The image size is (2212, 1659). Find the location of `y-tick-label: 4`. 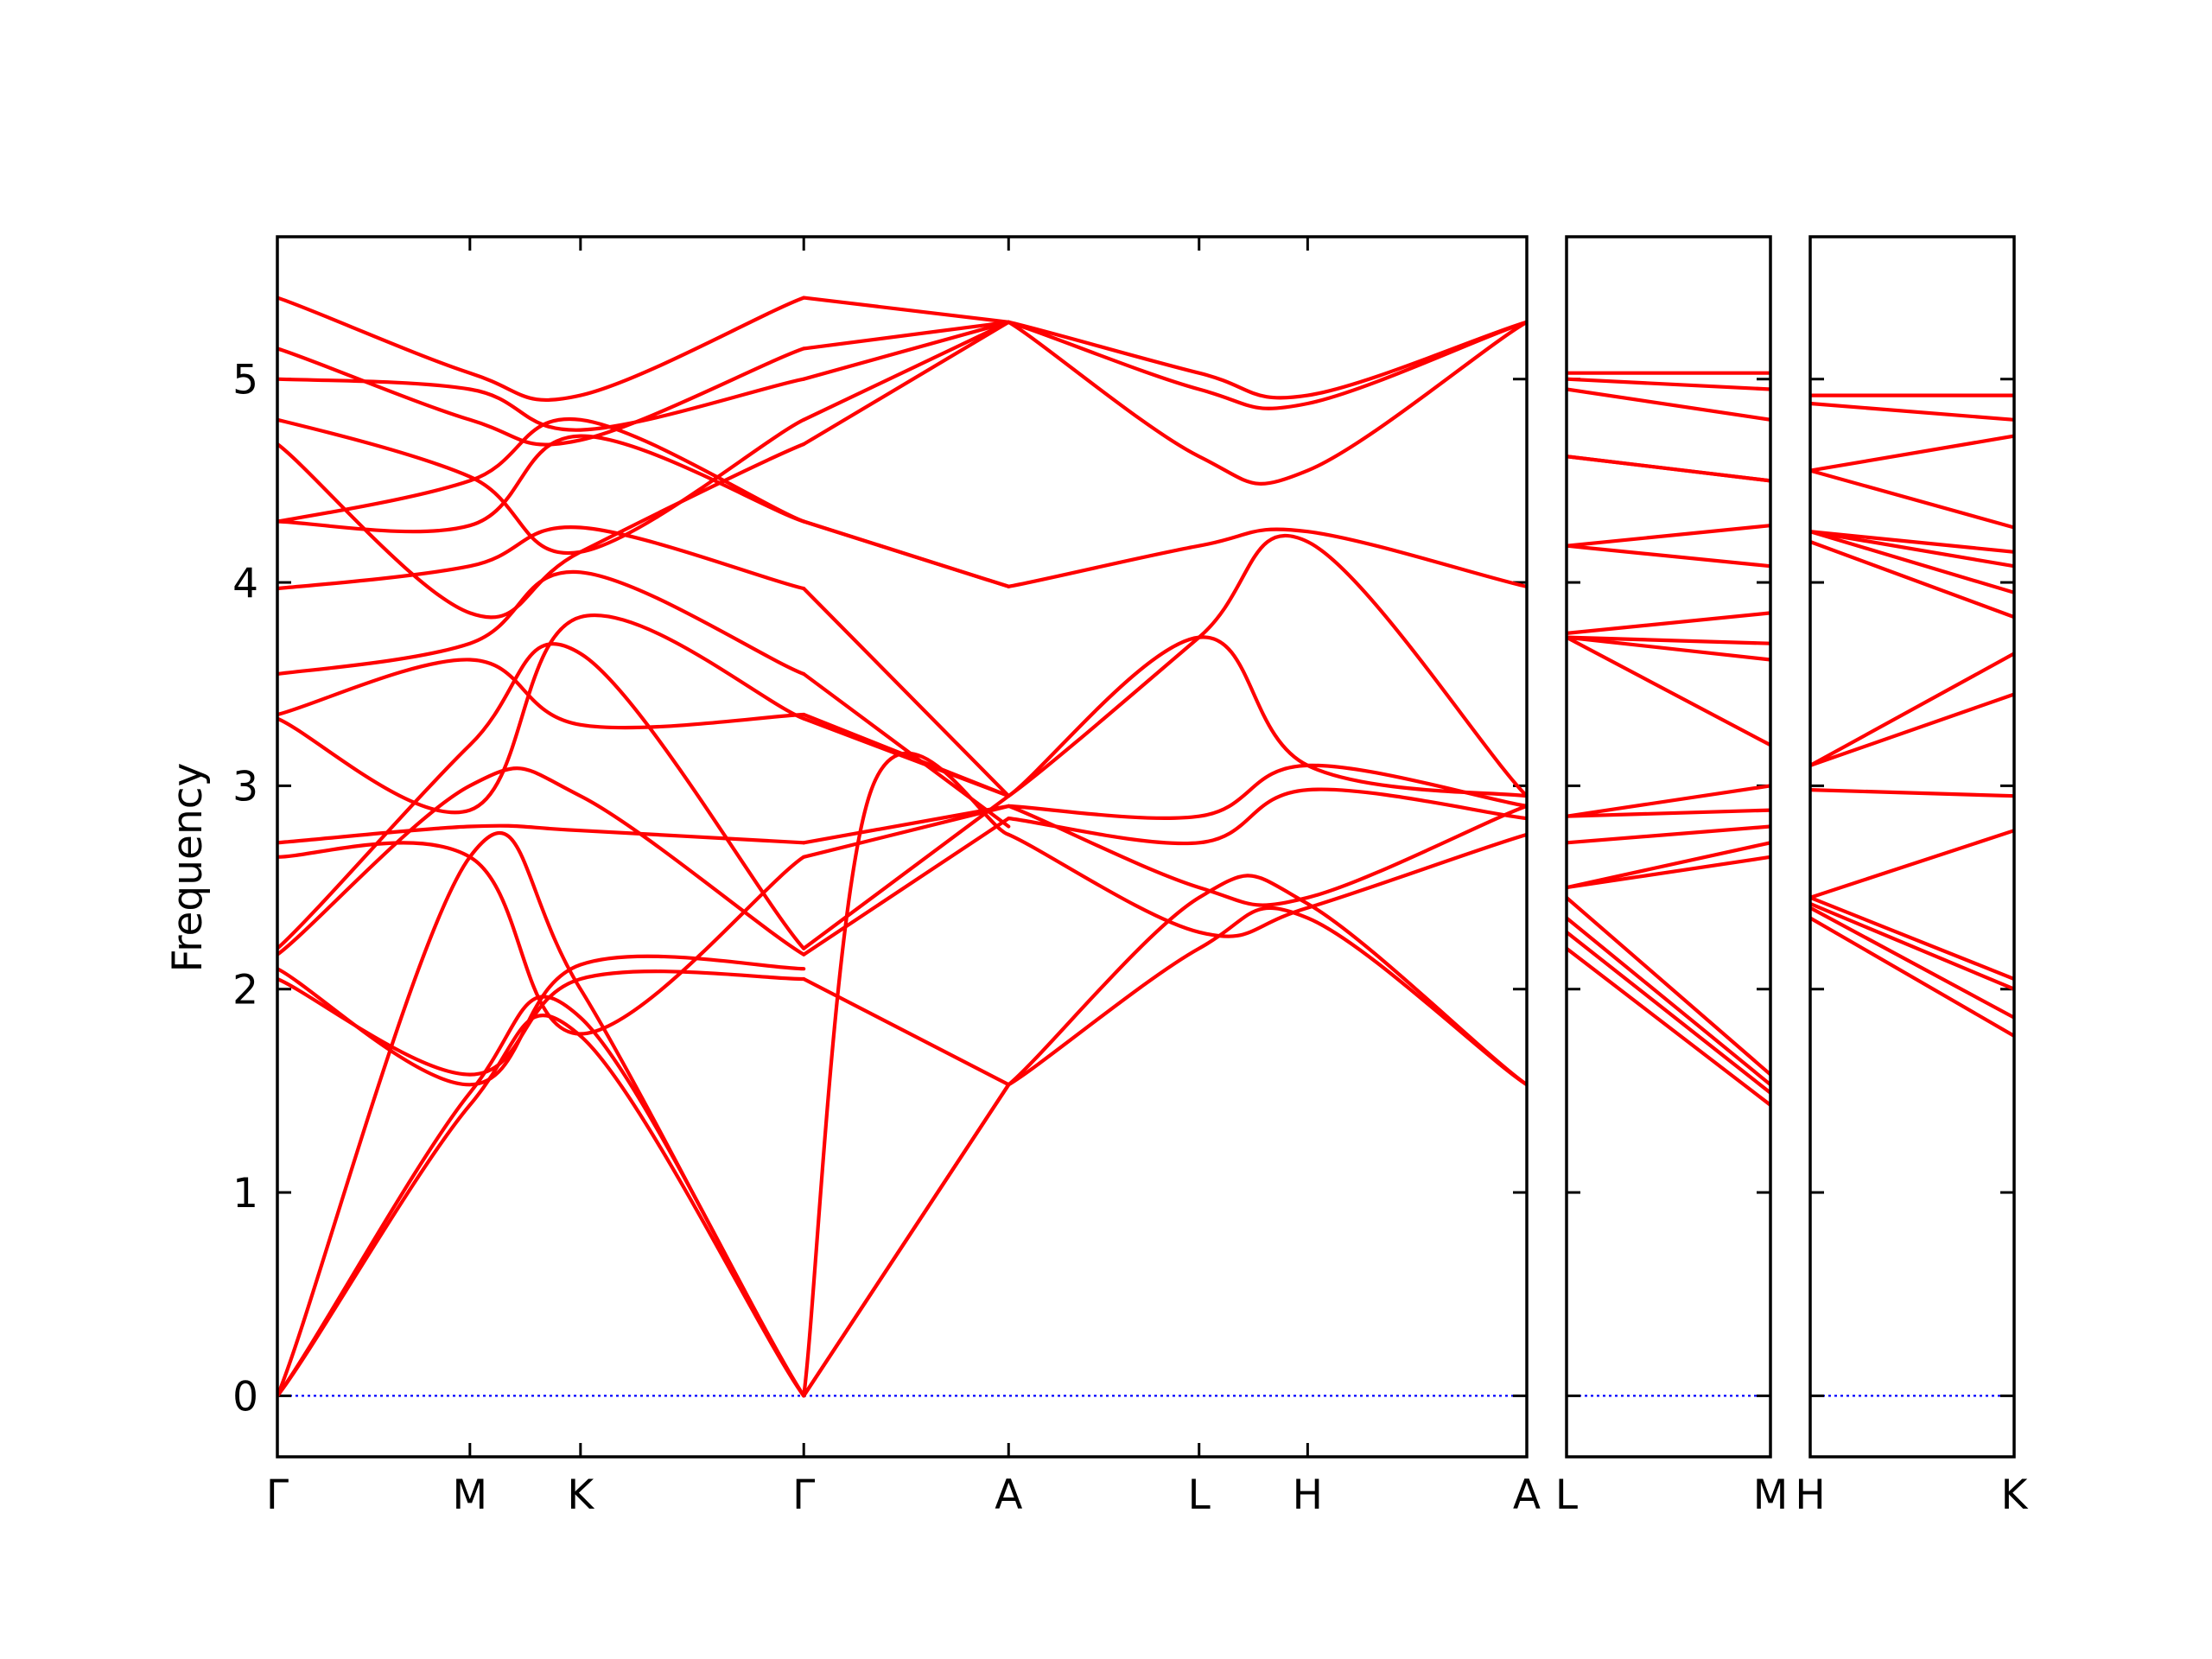

y-tick-label: 4 is located at coordinates (245, 583).